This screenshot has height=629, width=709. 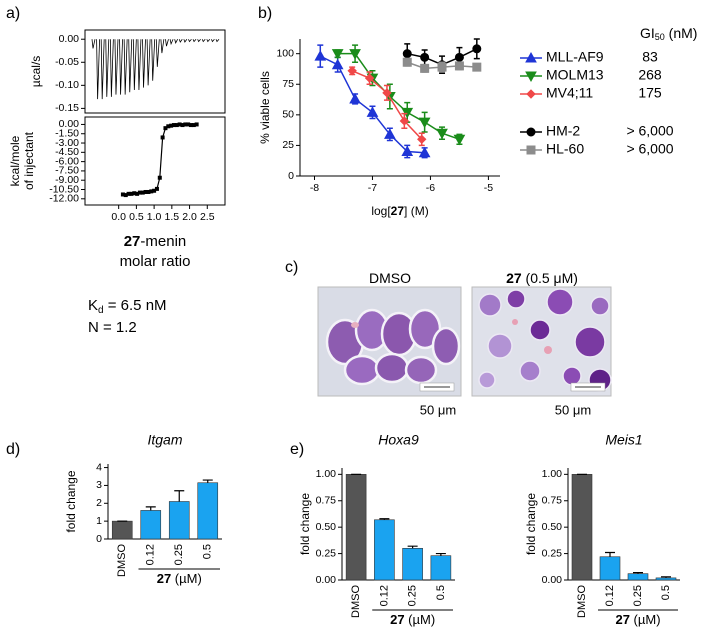 What do you see at coordinates (155, 241) in the screenshot?
I see `x-axis-label: 27-menin` at bounding box center [155, 241].